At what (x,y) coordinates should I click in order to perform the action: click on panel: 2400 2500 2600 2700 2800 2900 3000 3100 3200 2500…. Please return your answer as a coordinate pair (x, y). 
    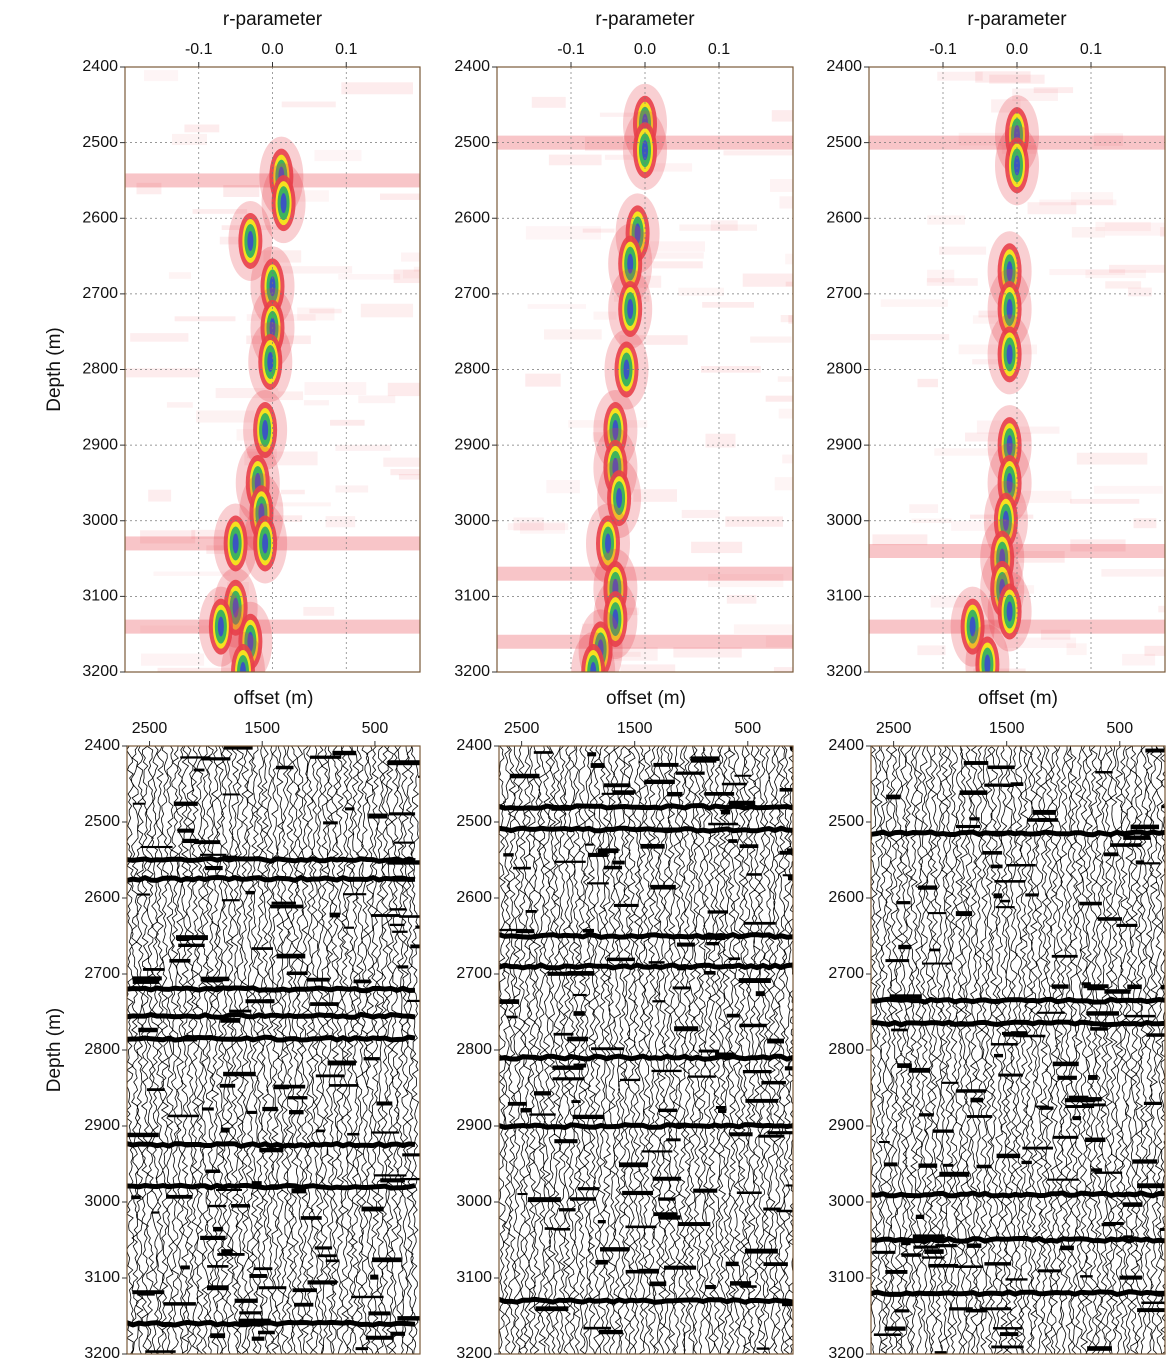
    Looking at the image, I should click on (997, 1025).